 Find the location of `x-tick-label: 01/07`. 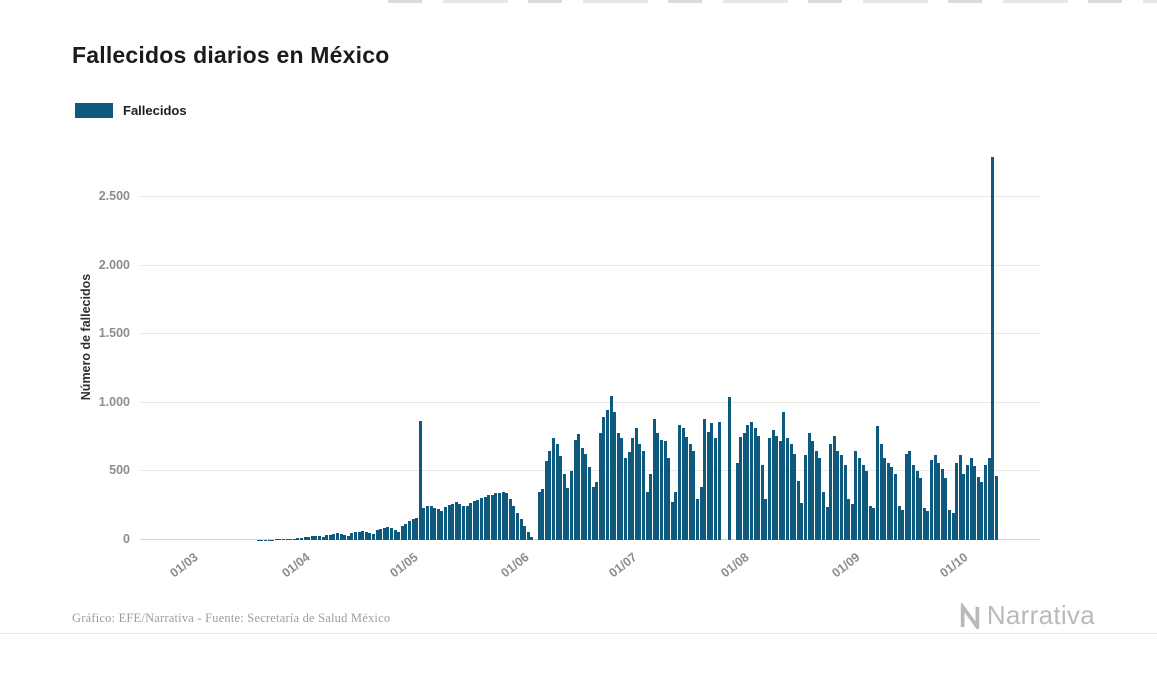

x-tick-label: 01/07 is located at coordinates (623, 565).